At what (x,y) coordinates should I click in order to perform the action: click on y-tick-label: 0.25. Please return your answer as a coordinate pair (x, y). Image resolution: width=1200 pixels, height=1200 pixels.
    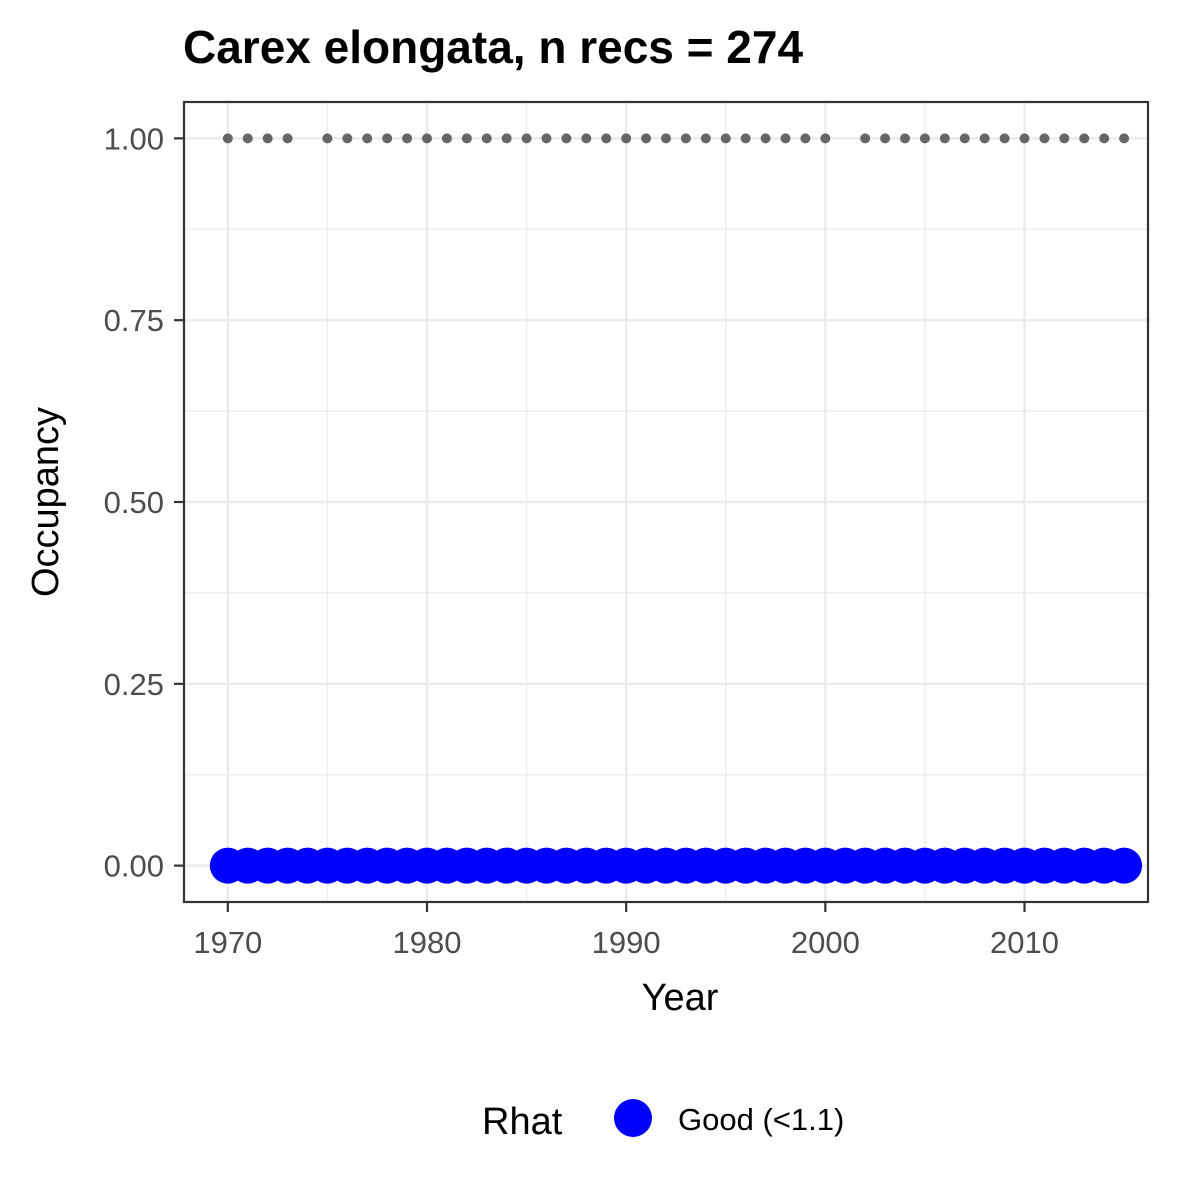
    Looking at the image, I should click on (134, 684).